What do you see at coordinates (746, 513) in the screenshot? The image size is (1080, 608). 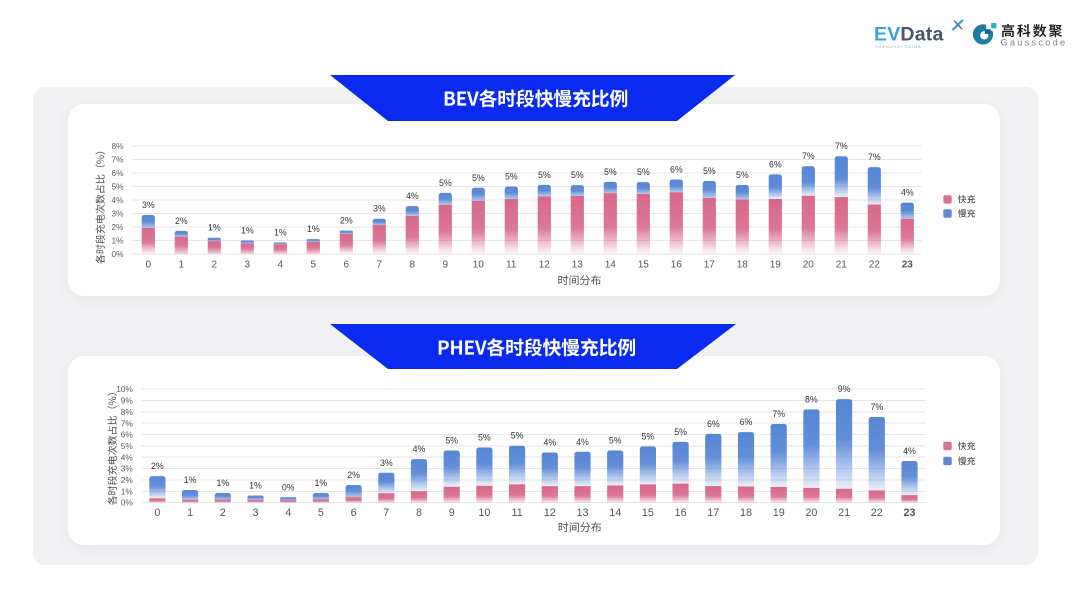 I see `svg-text: 18` at bounding box center [746, 513].